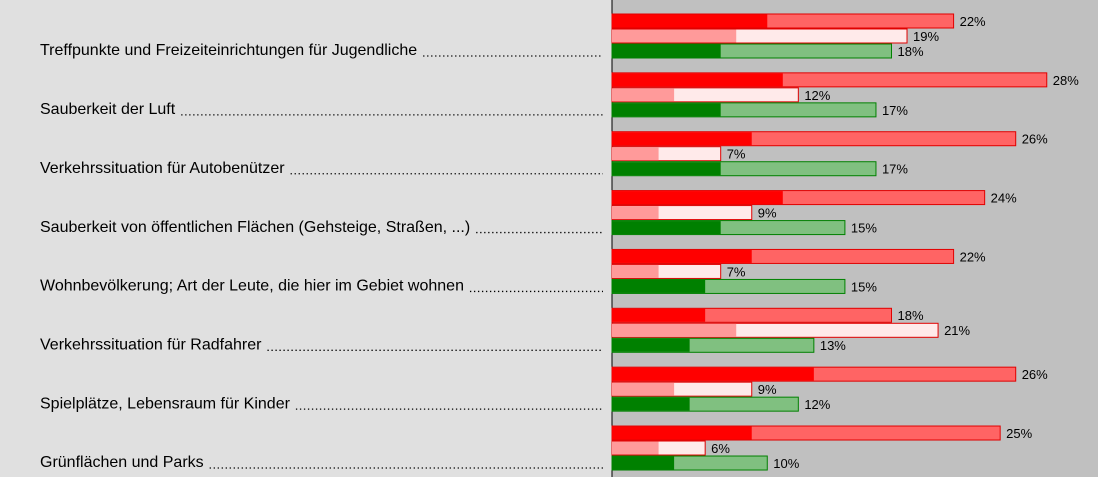 This screenshot has width=1098, height=477. What do you see at coordinates (786, 463) in the screenshot?
I see `value-label: 10%` at bounding box center [786, 463].